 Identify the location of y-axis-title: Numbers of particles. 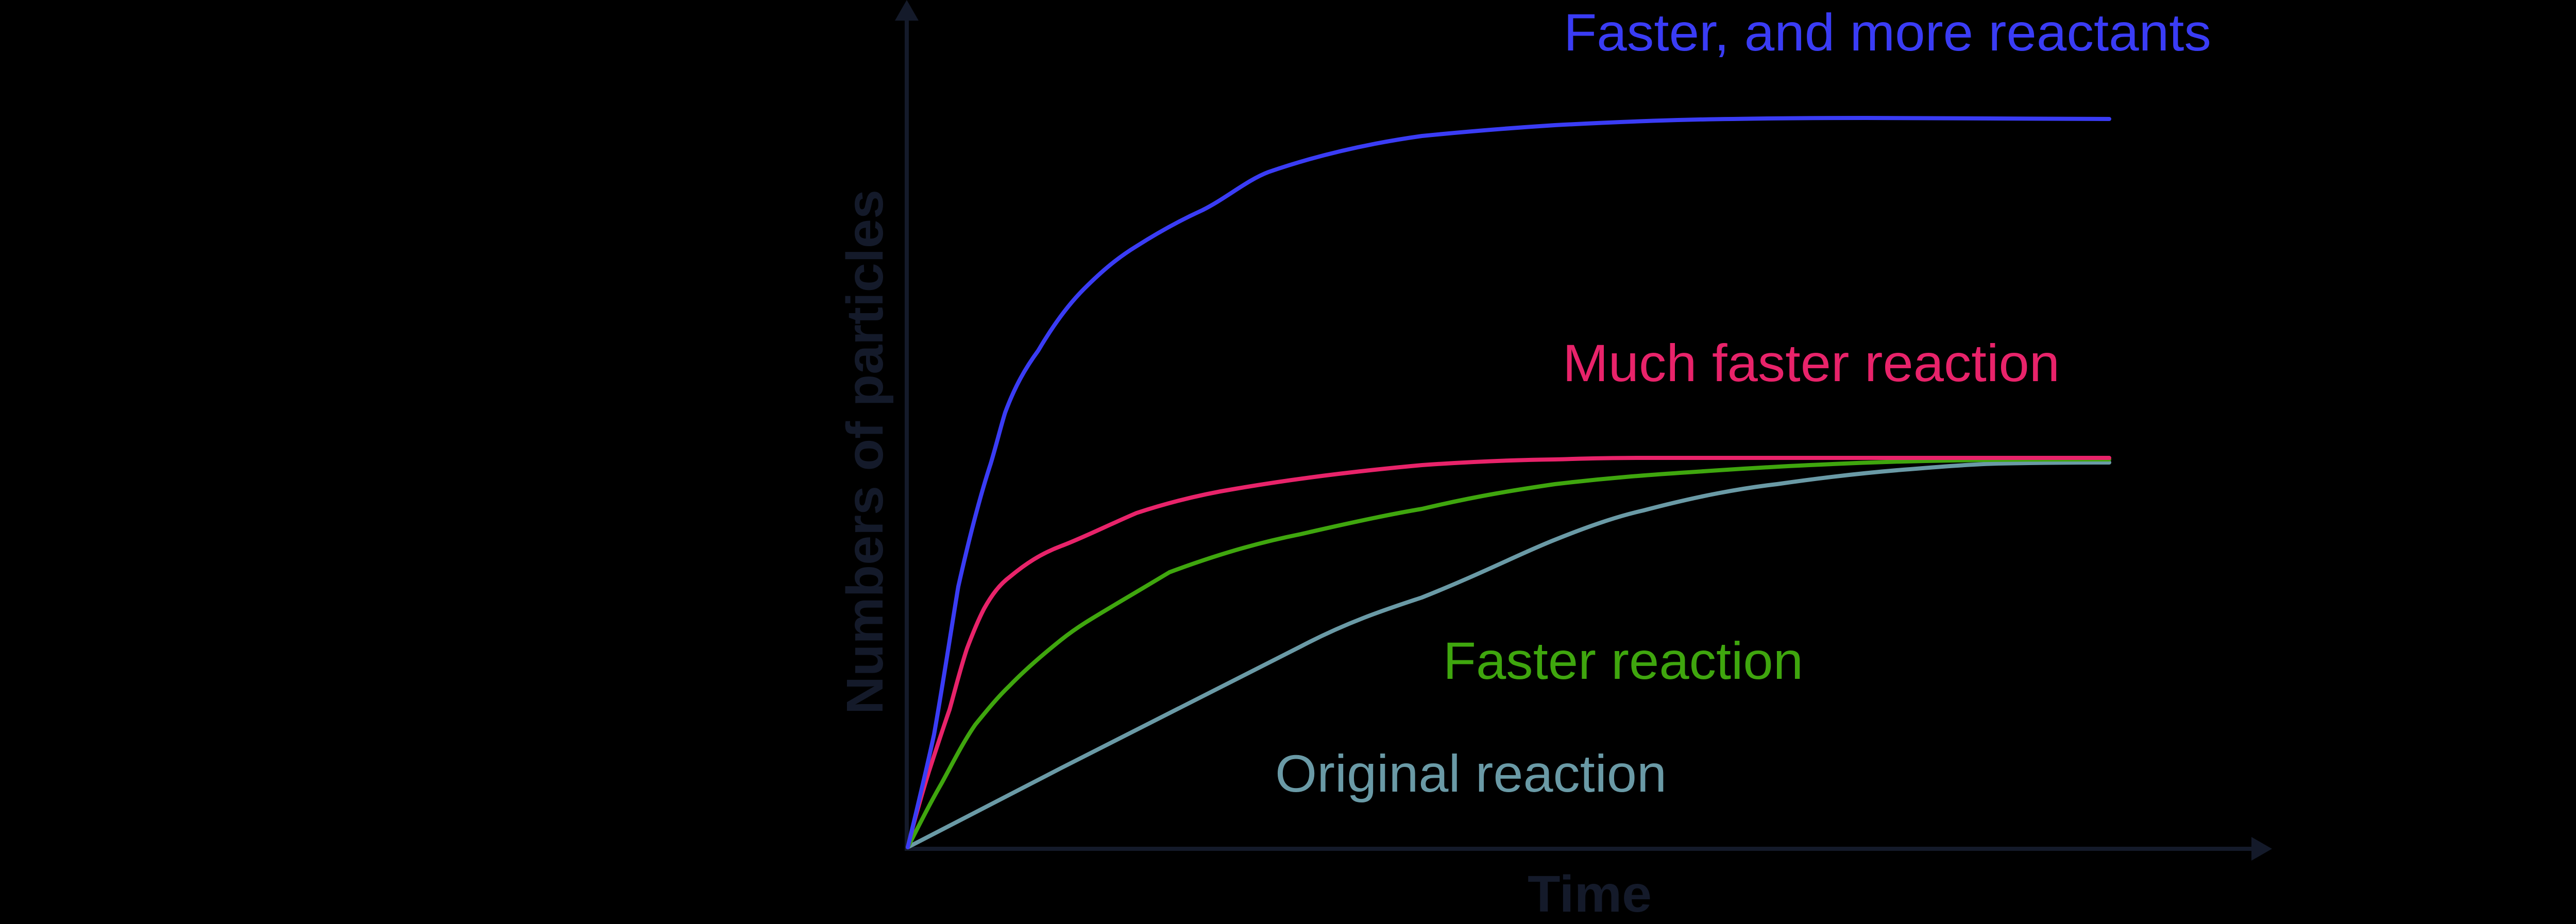
(865, 452).